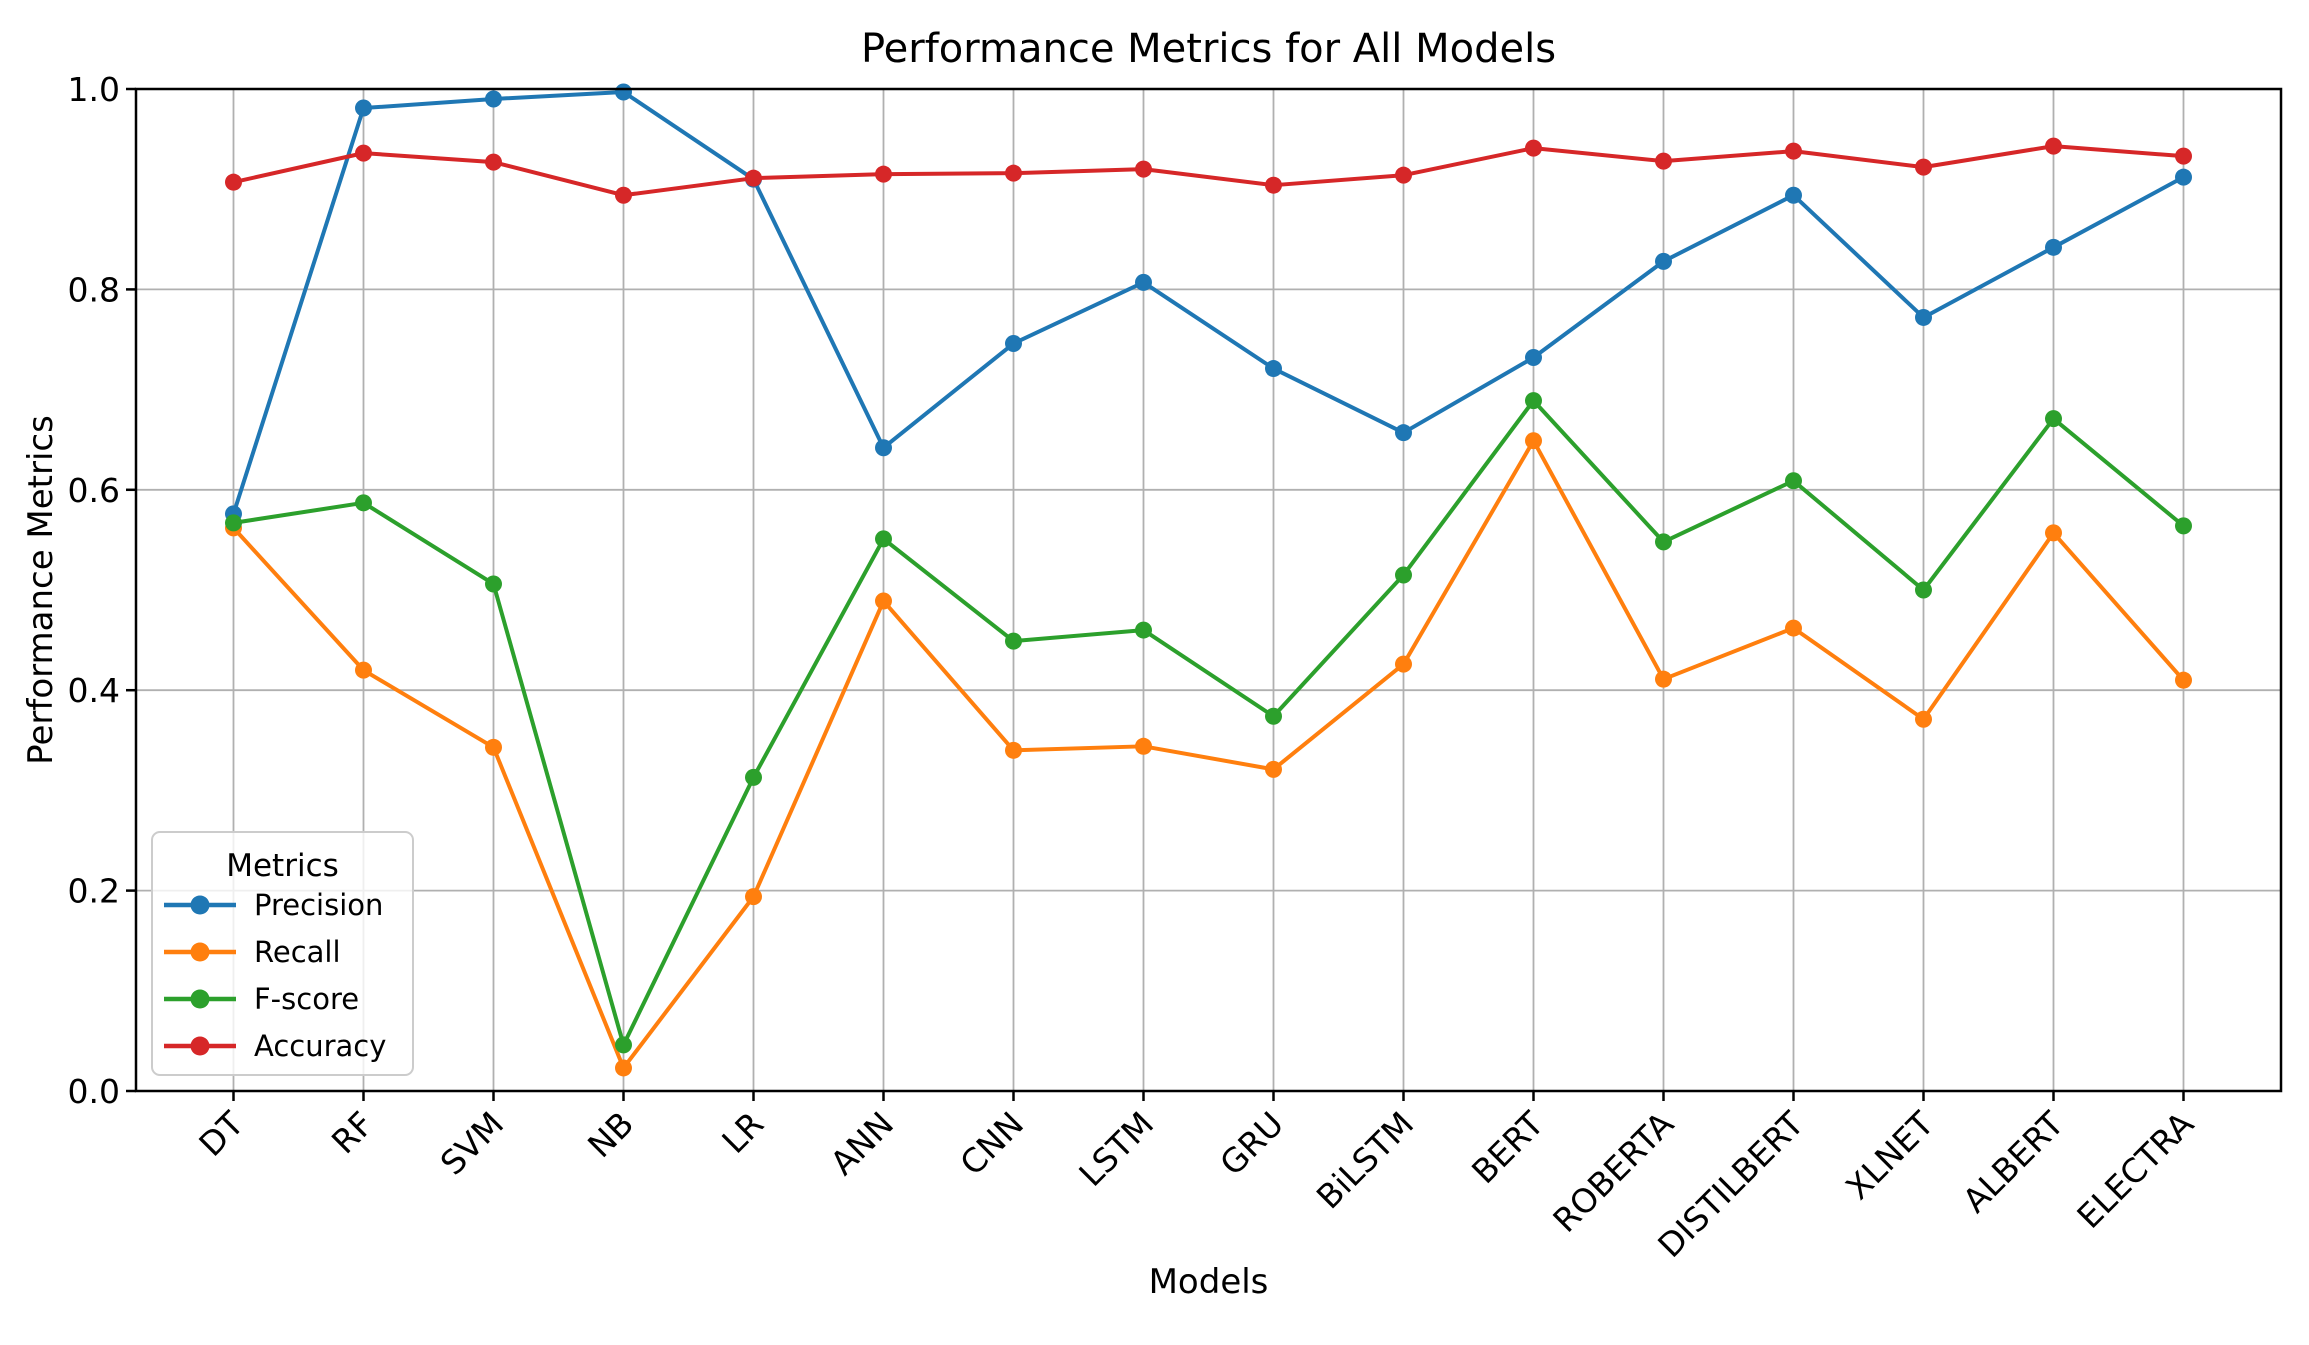  What do you see at coordinates (41, 590) in the screenshot?
I see `y-axis-label: Performance Metrics` at bounding box center [41, 590].